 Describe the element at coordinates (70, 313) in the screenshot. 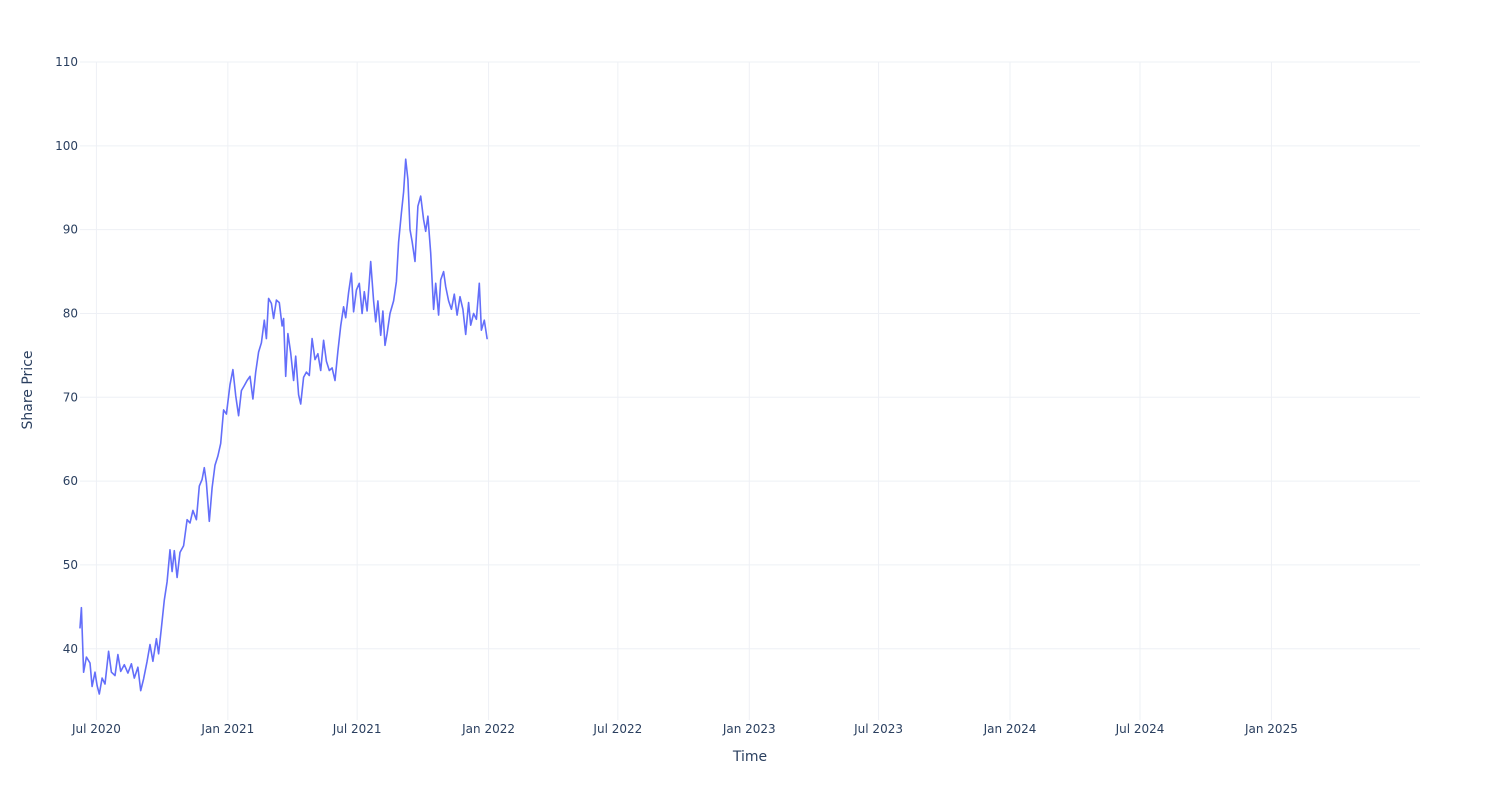

I see `y-tick-label: 80` at that location.